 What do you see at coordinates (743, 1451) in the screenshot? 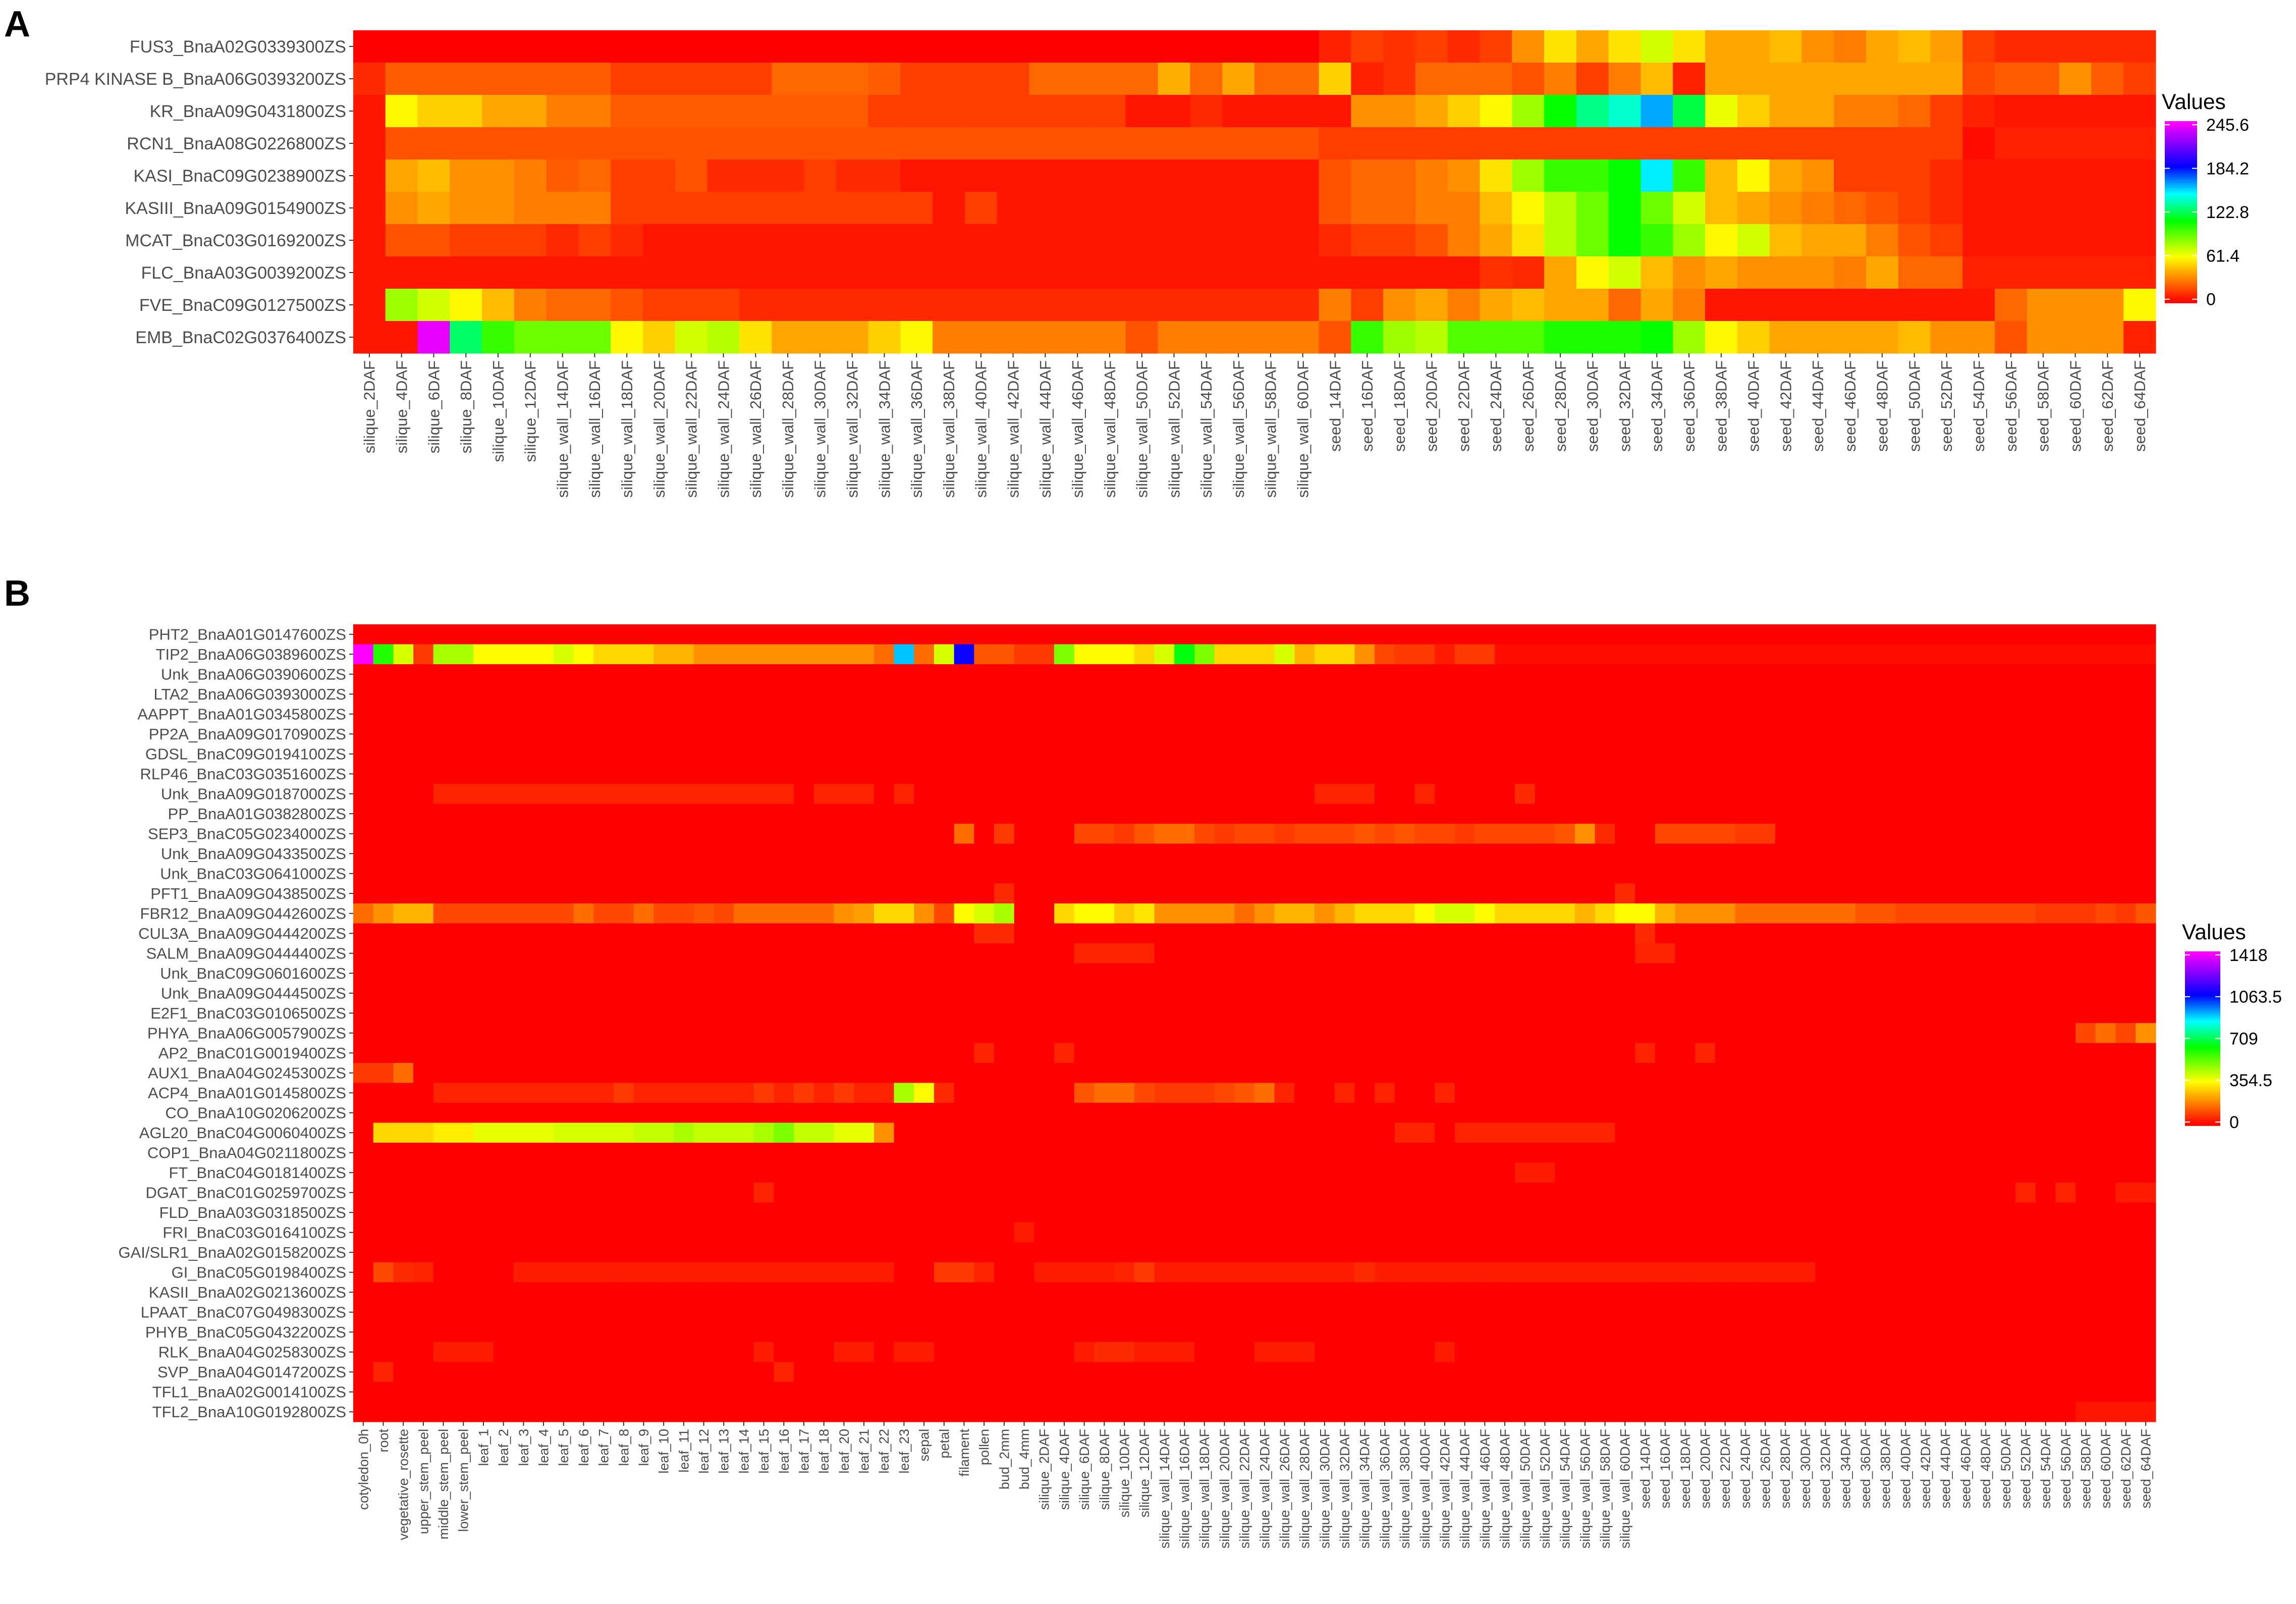
I see `column-label: leaf_14` at bounding box center [743, 1451].